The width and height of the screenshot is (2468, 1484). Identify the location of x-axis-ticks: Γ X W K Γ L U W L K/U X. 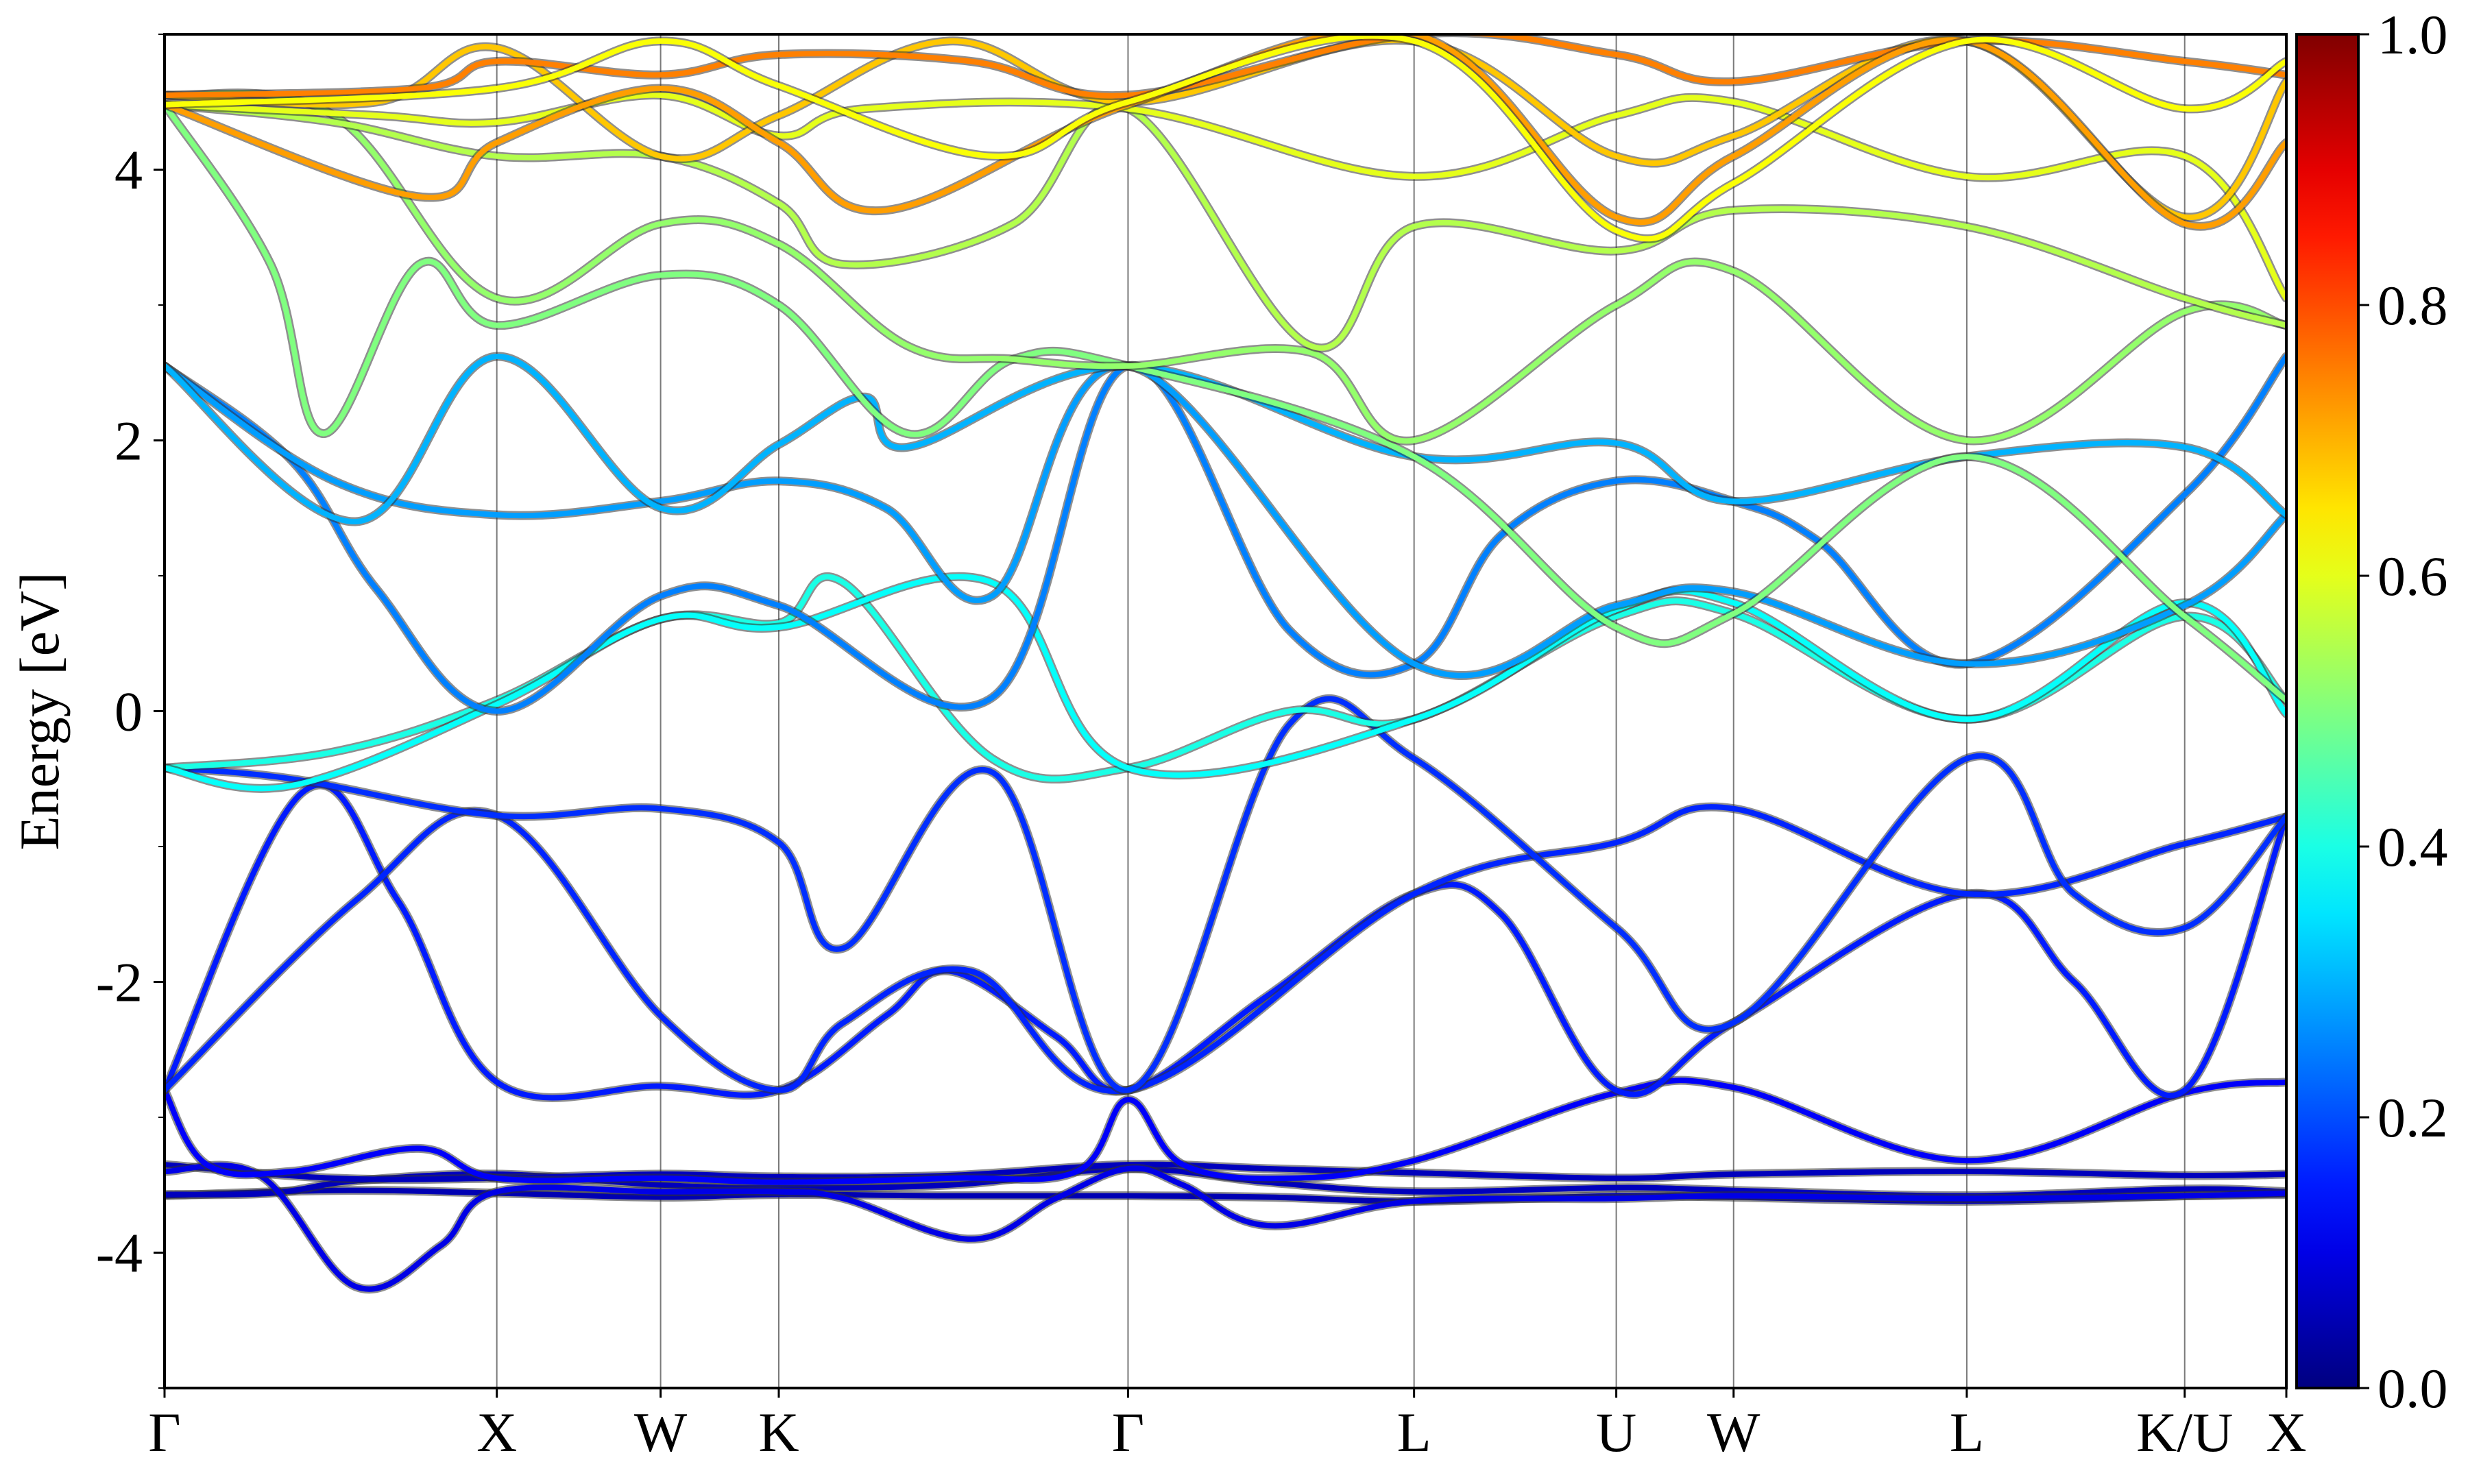
(1228, 1425).